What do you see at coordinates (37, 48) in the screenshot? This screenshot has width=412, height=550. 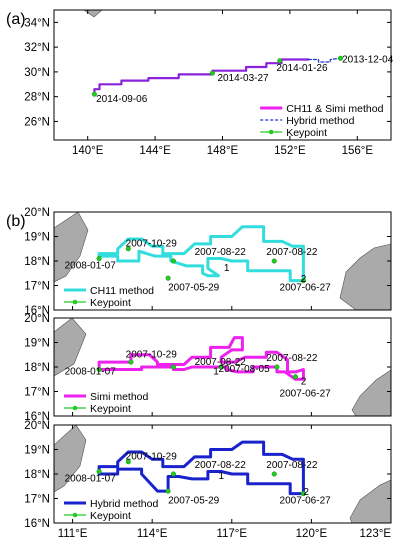 I see `y-tick-label: 32°N` at bounding box center [37, 48].